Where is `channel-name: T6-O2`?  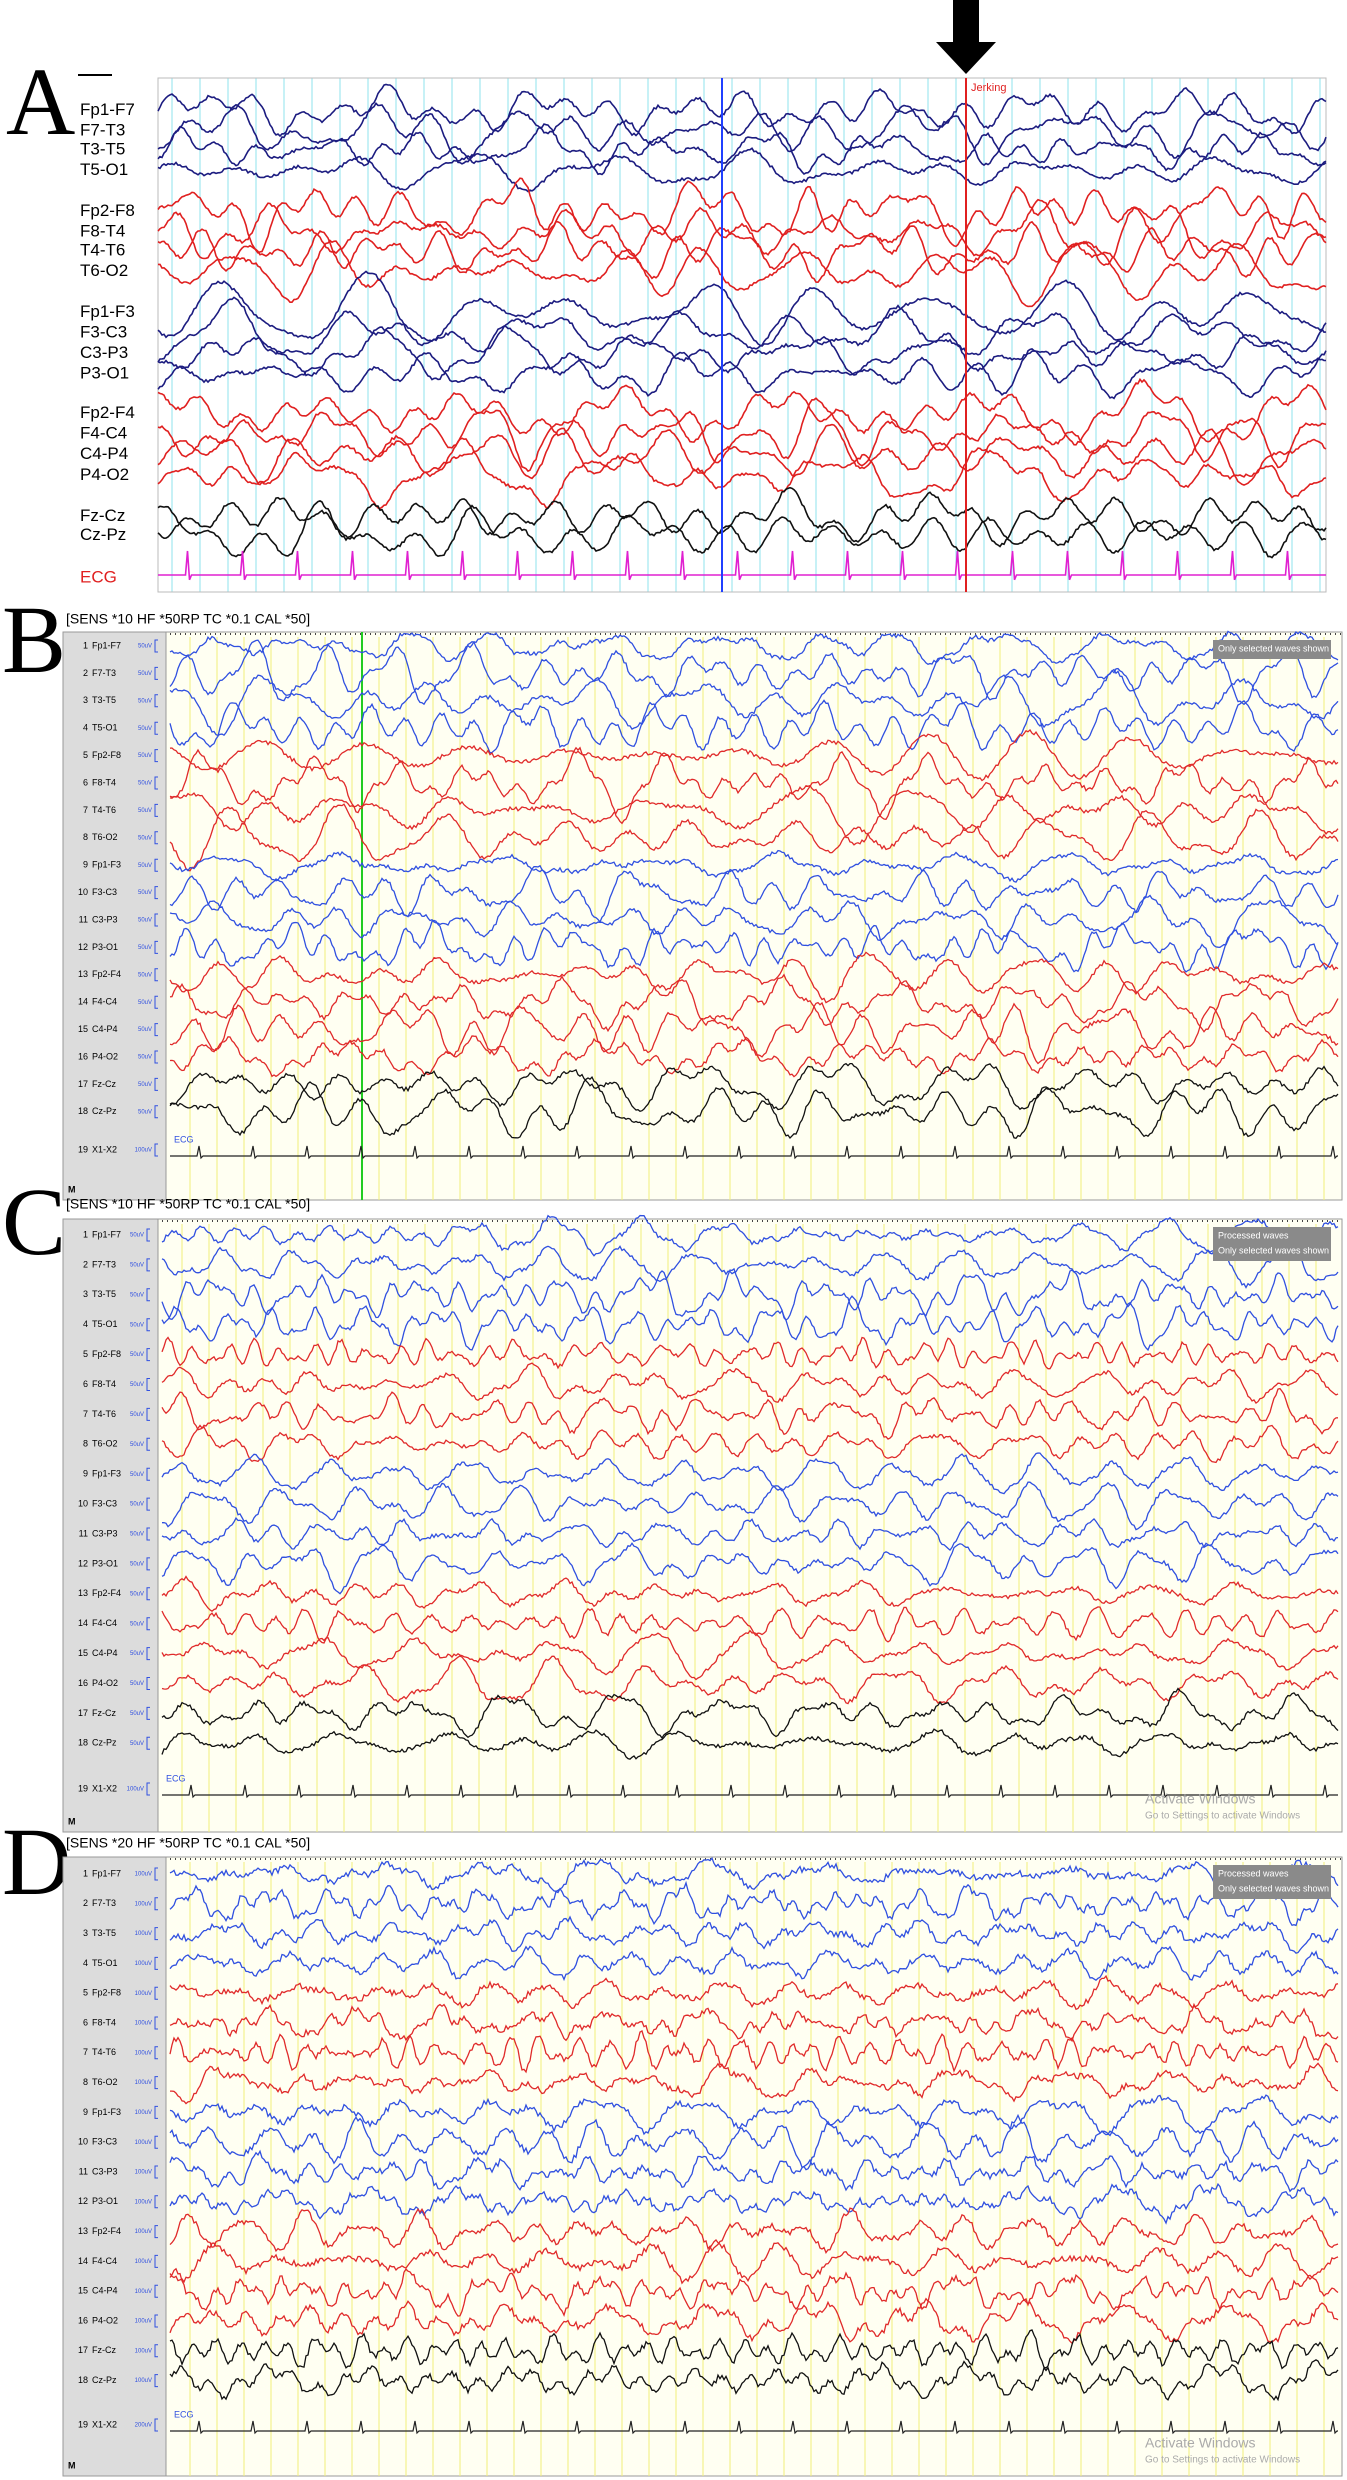
channel-name: T6-O2 is located at coordinates (105, 2082).